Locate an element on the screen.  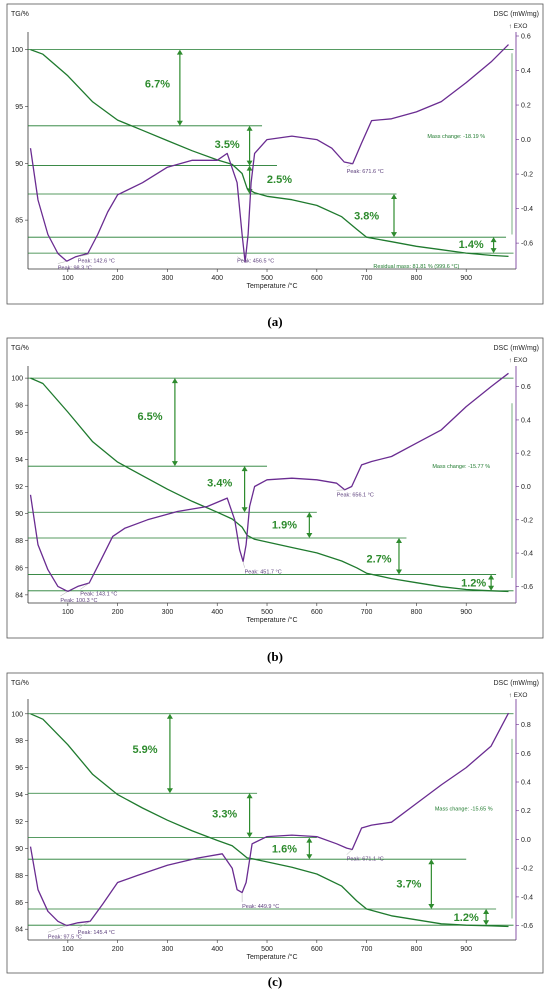
y-right-tick-label: 0.2 is located at coordinates (526, 106).